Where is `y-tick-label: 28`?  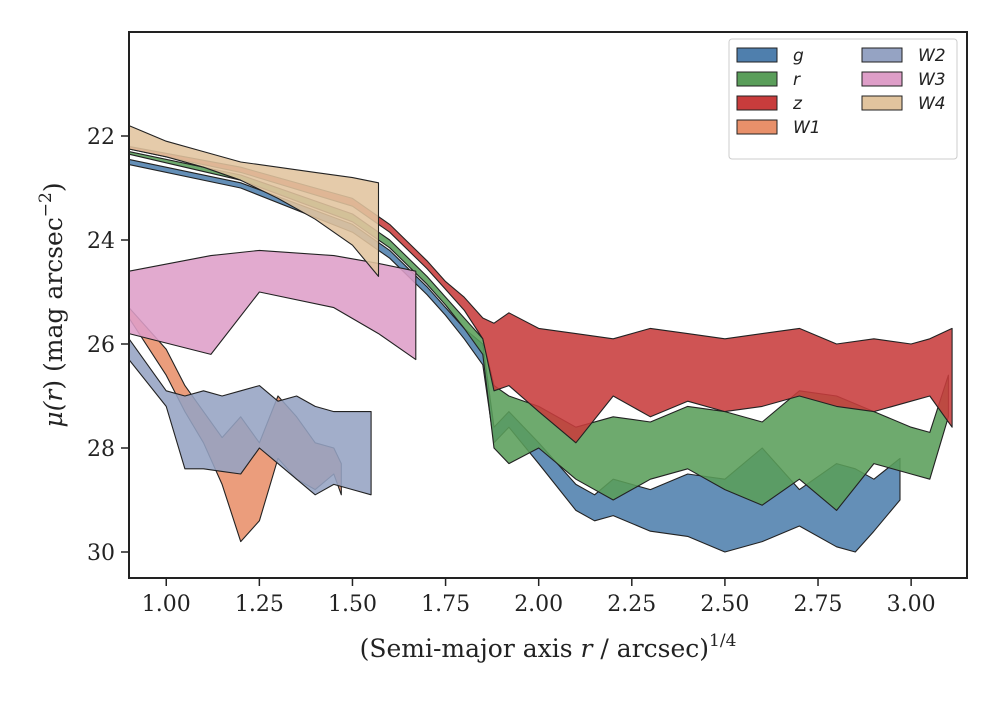 y-tick-label: 28 is located at coordinates (101, 449).